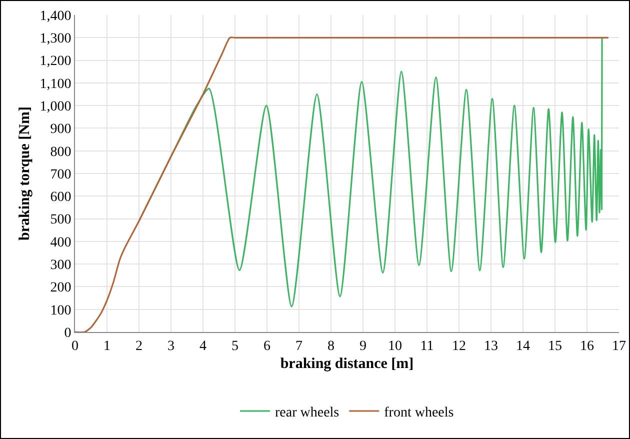 Image resolution: width=630 pixels, height=439 pixels. I want to click on x-tick-label: 16, so click(587, 346).